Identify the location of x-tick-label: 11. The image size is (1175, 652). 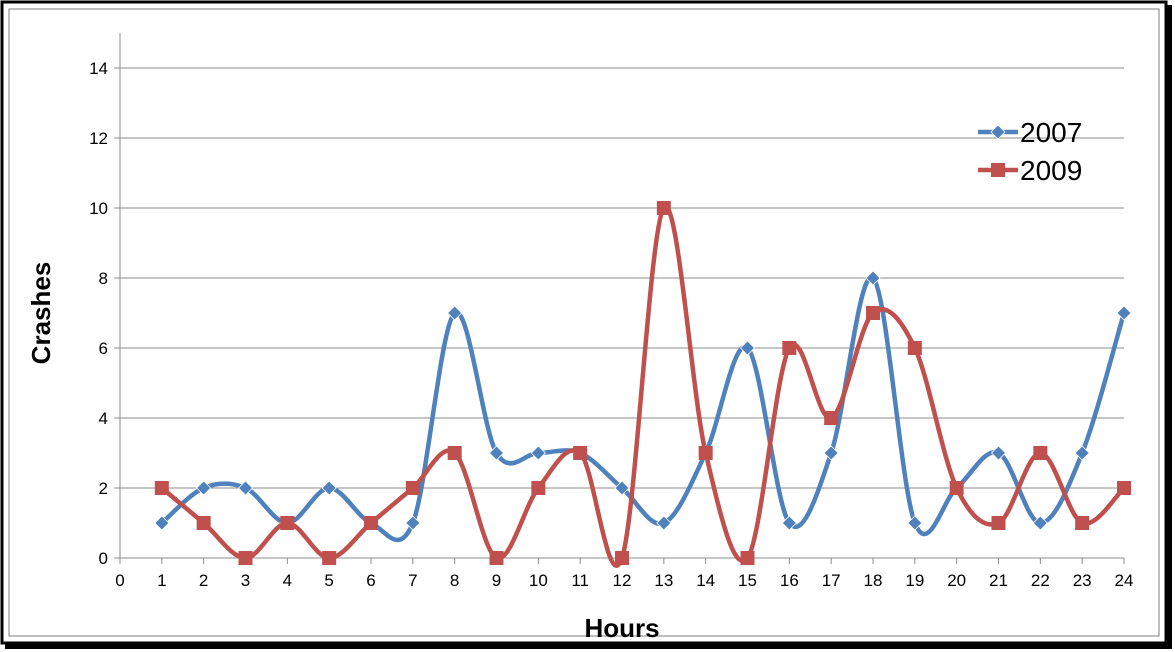
(580, 580).